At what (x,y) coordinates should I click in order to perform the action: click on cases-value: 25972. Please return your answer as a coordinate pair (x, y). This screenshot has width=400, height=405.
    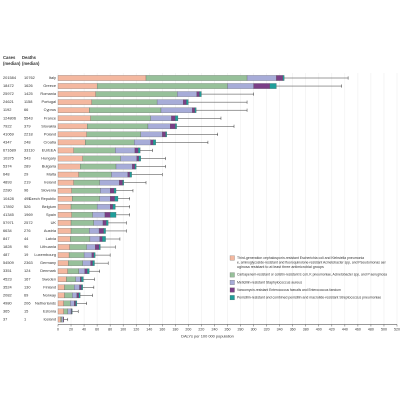
    Looking at the image, I should click on (8, 93).